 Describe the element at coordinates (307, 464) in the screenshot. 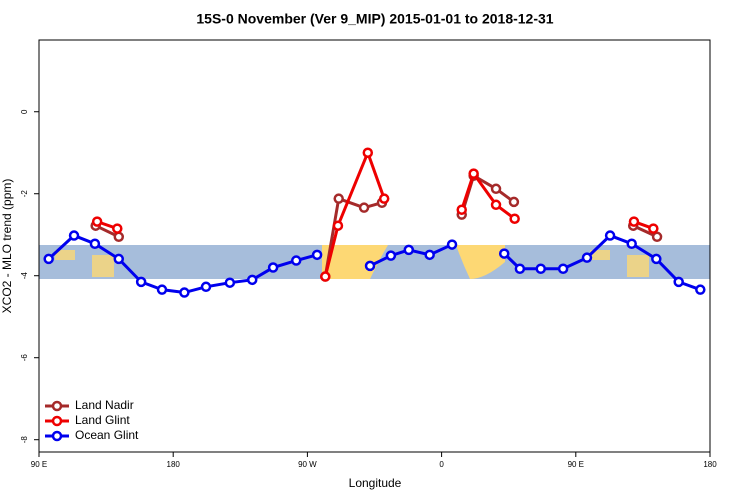

I see `x-tick-label: 90 W` at that location.